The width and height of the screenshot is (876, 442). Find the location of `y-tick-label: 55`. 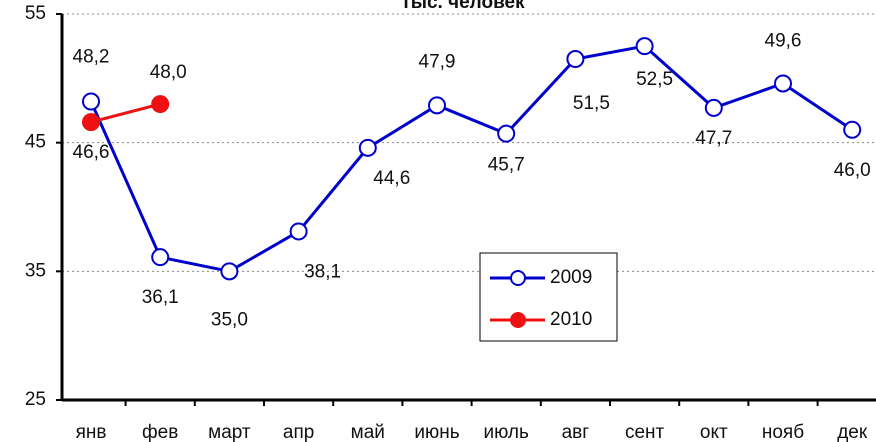

y-tick-label: 55 is located at coordinates (35, 13).